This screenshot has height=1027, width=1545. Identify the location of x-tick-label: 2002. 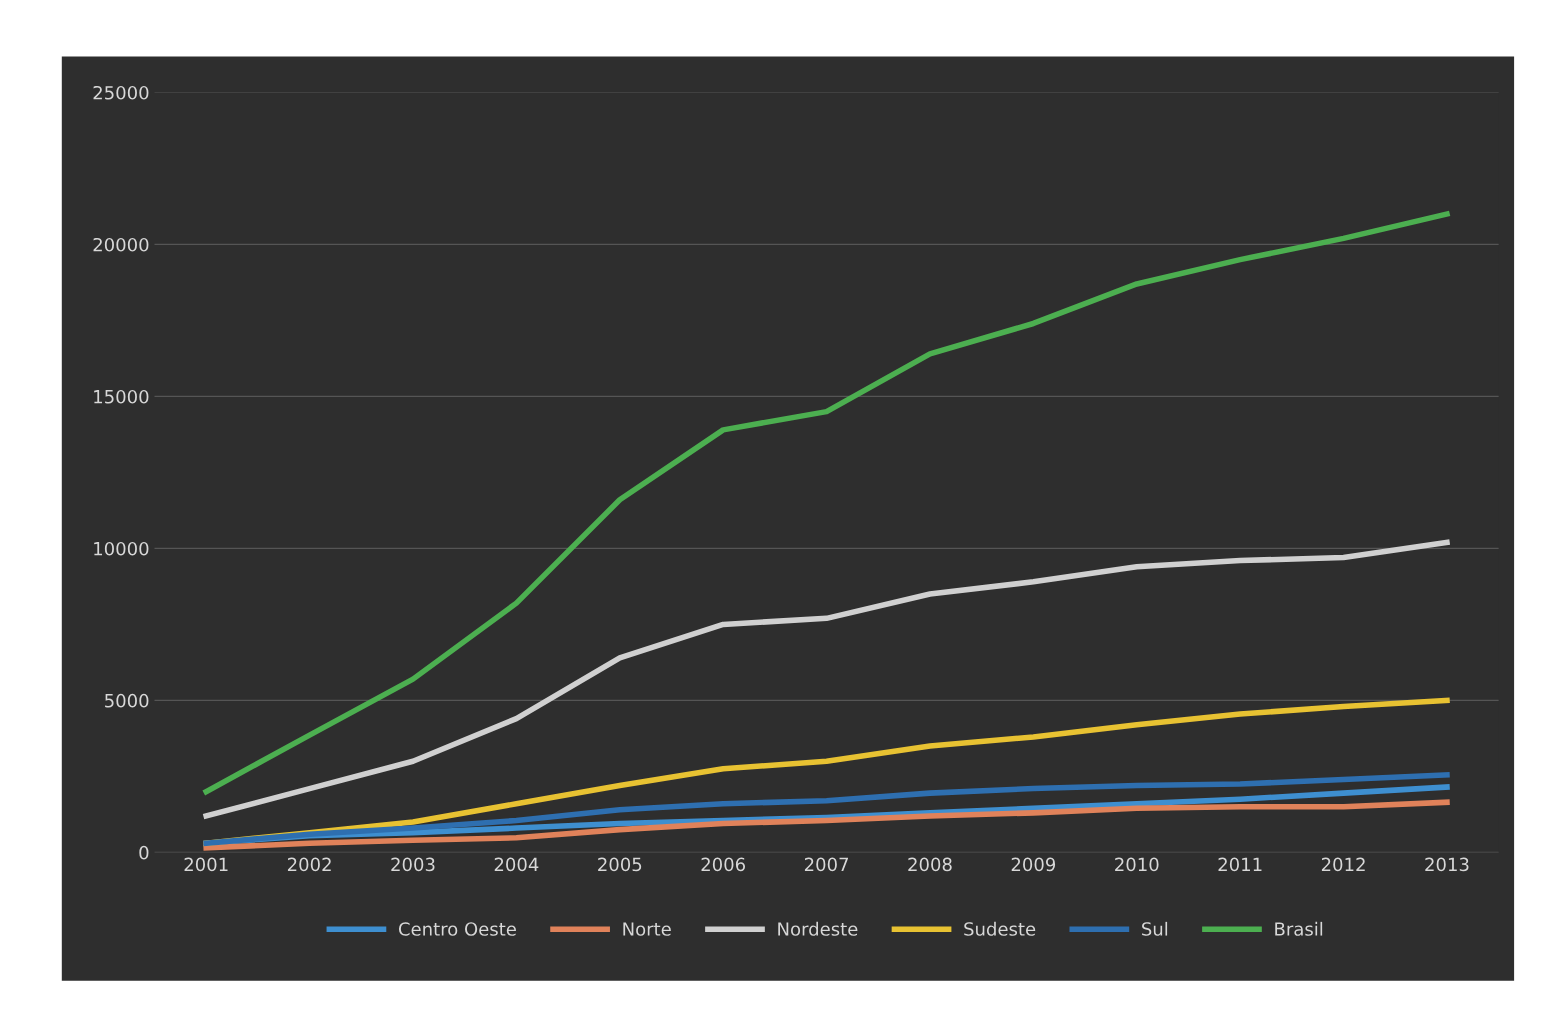
(309, 864).